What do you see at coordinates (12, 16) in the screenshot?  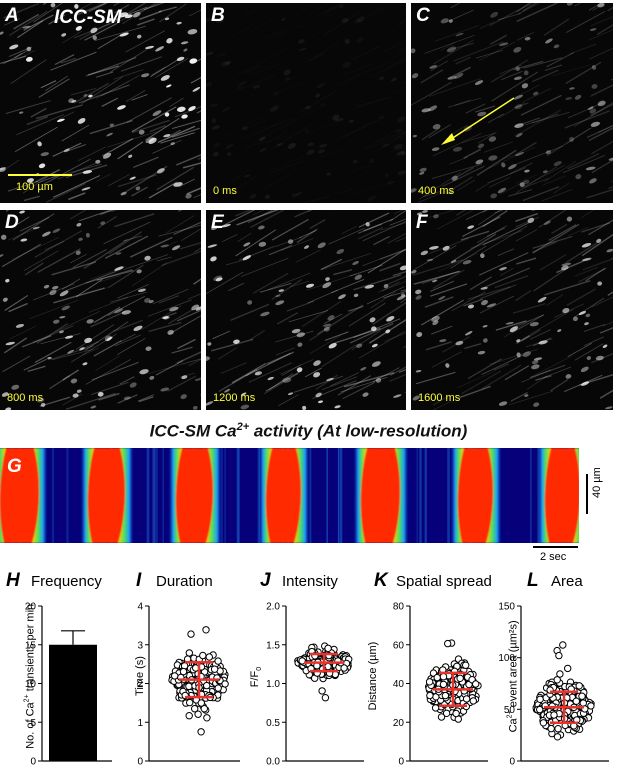 I see `panel-letter: A` at bounding box center [12, 16].